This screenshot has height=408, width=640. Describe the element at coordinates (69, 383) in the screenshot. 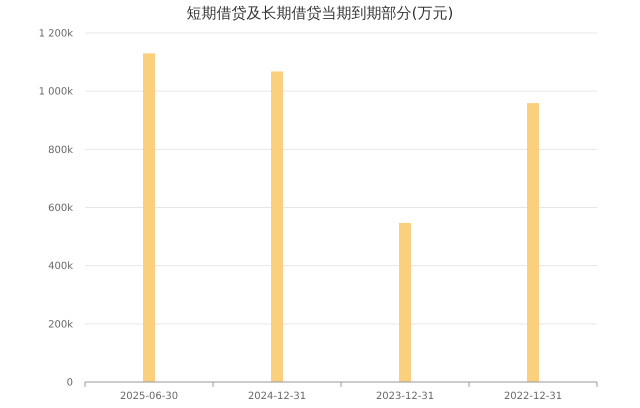

I see `y-tick-label: 0` at that location.